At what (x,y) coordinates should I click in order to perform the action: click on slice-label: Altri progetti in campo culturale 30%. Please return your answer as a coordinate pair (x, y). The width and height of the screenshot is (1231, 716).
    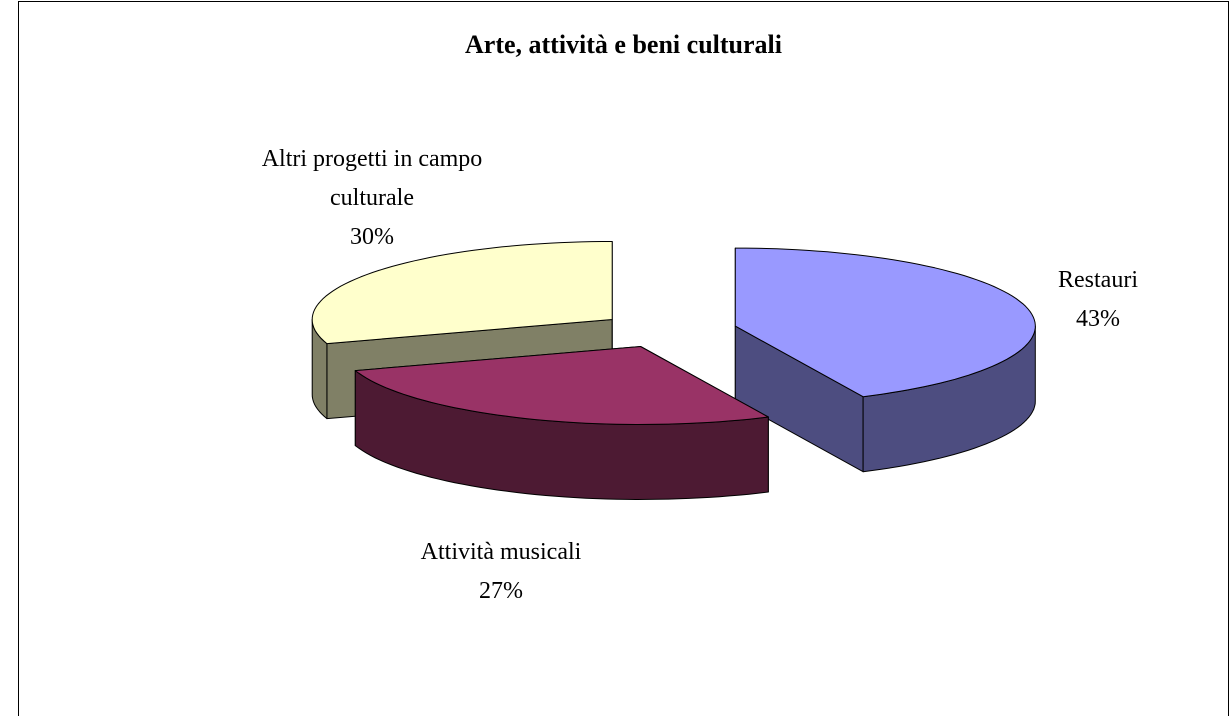
    Looking at the image, I should click on (372, 198).